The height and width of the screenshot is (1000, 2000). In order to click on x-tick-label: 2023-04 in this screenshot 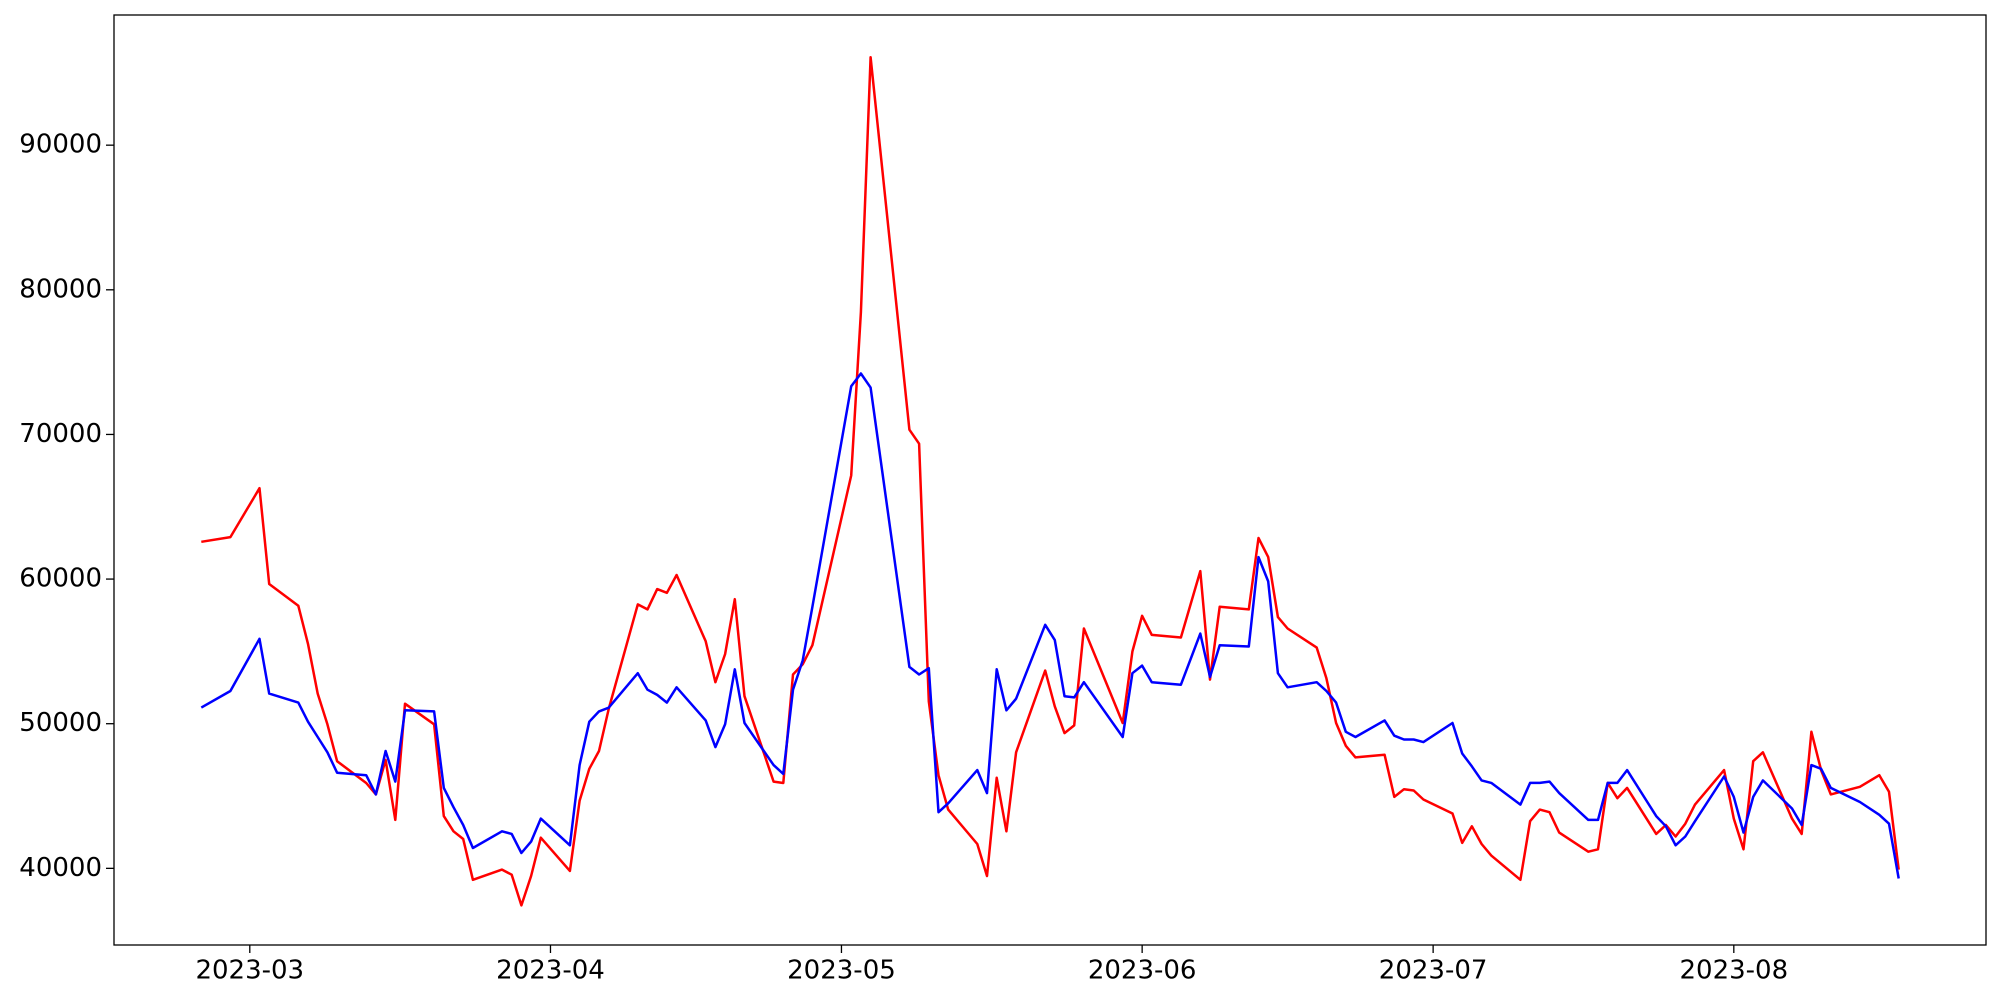, I will do `click(550, 971)`.